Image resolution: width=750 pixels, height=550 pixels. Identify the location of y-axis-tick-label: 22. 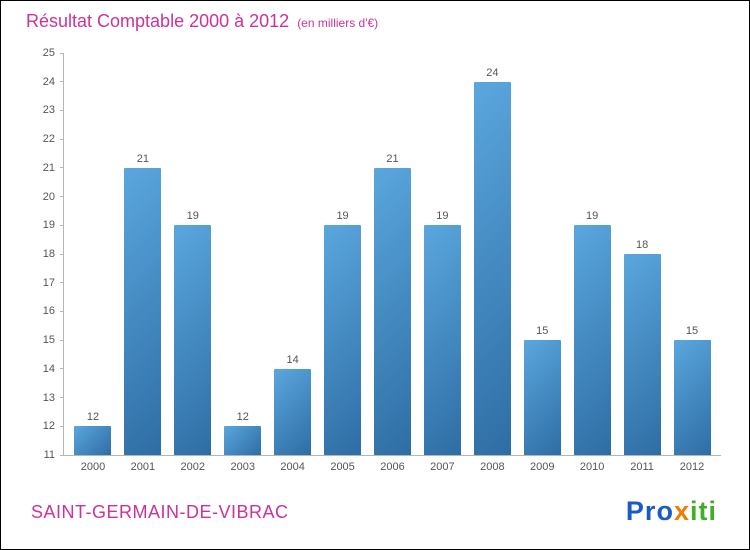
(48, 139).